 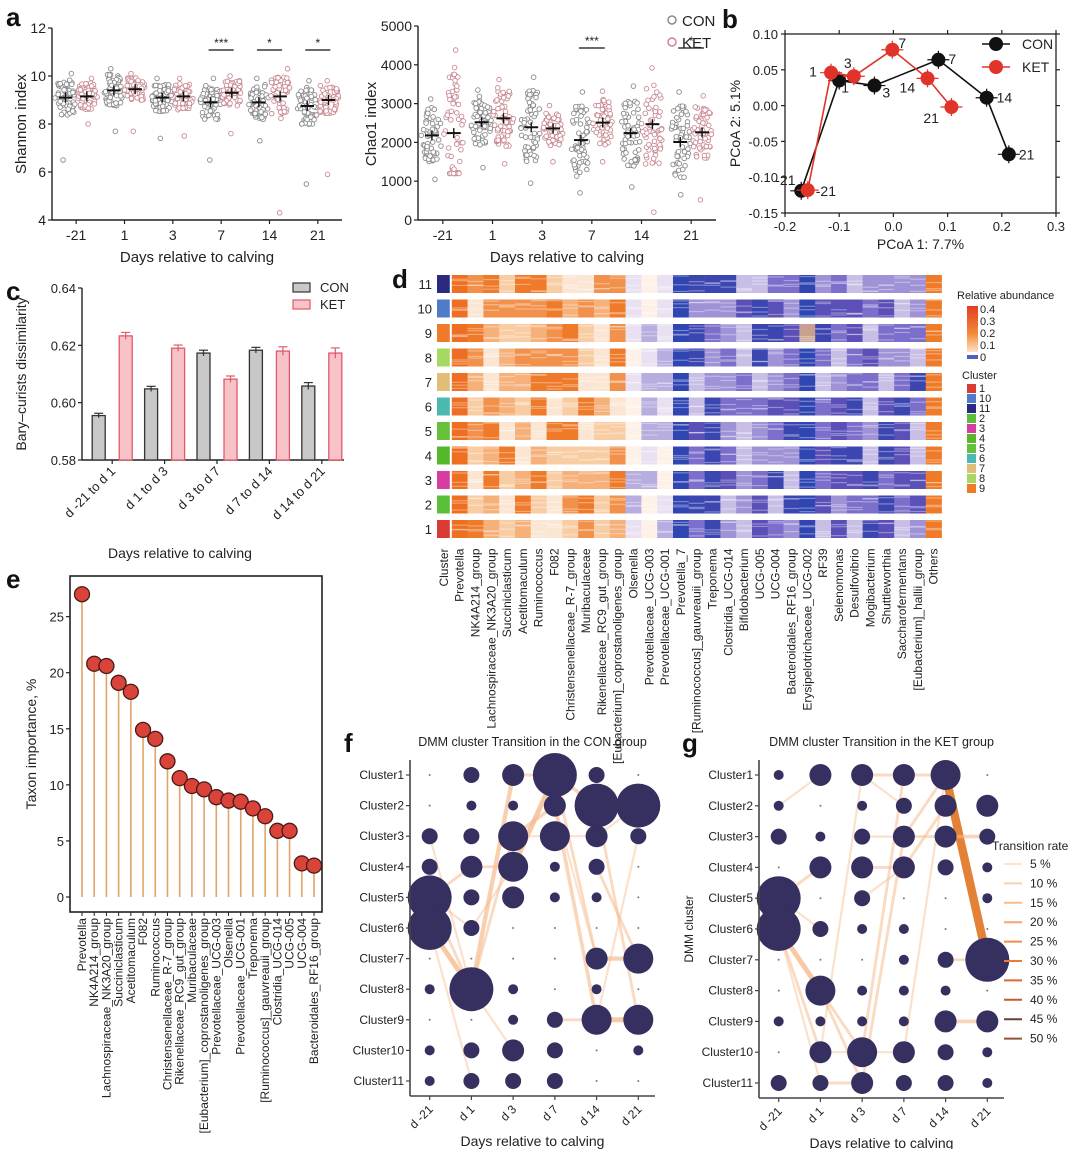 What do you see at coordinates (982, 469) in the screenshot?
I see `cluster-legend-label: 7` at bounding box center [982, 469].